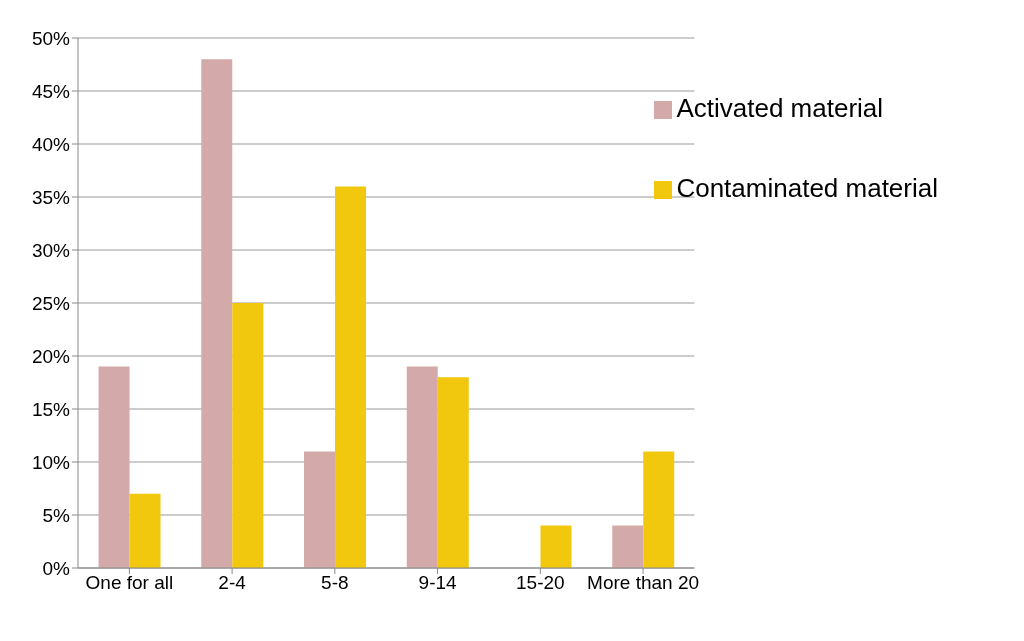 Image resolution: width=1024 pixels, height=641 pixels. Describe the element at coordinates (780, 108) in the screenshot. I see `legend-label: Activated material` at that location.